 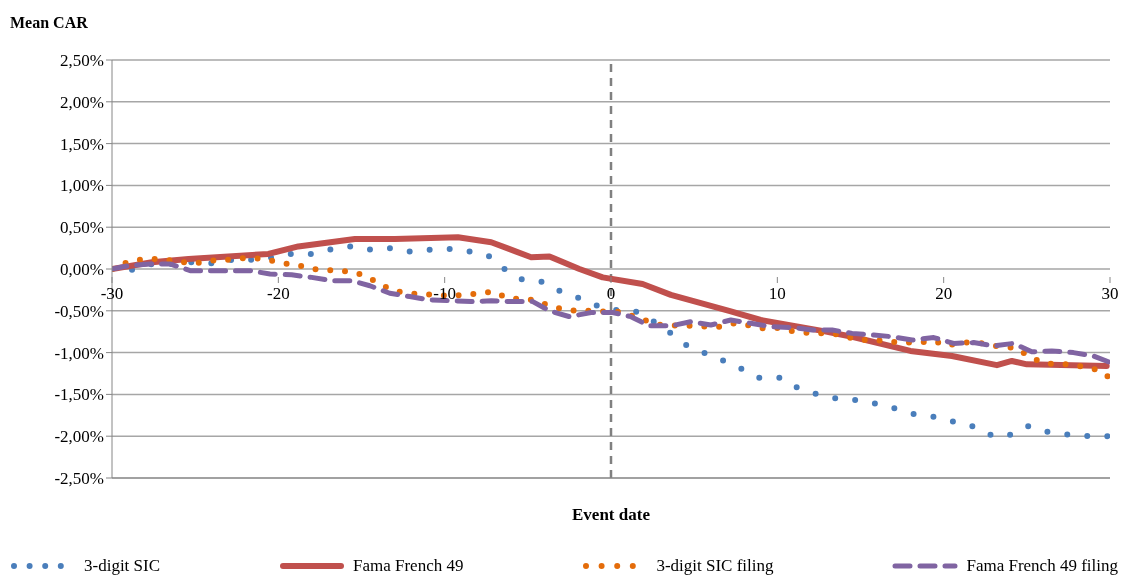 What do you see at coordinates (715, 566) in the screenshot?
I see `legend-label: 3-digit SIC filing` at bounding box center [715, 566].